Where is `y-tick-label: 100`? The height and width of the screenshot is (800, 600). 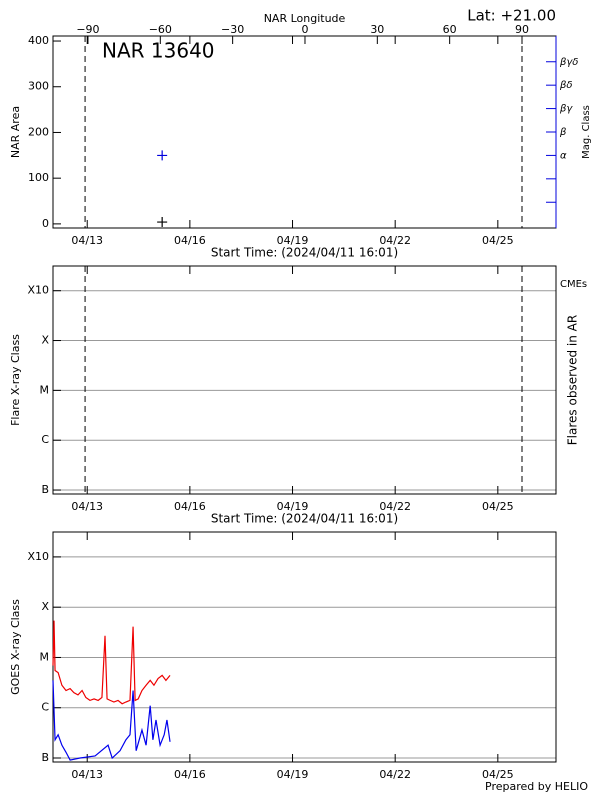
y-tick-label: 100 is located at coordinates (38, 177).